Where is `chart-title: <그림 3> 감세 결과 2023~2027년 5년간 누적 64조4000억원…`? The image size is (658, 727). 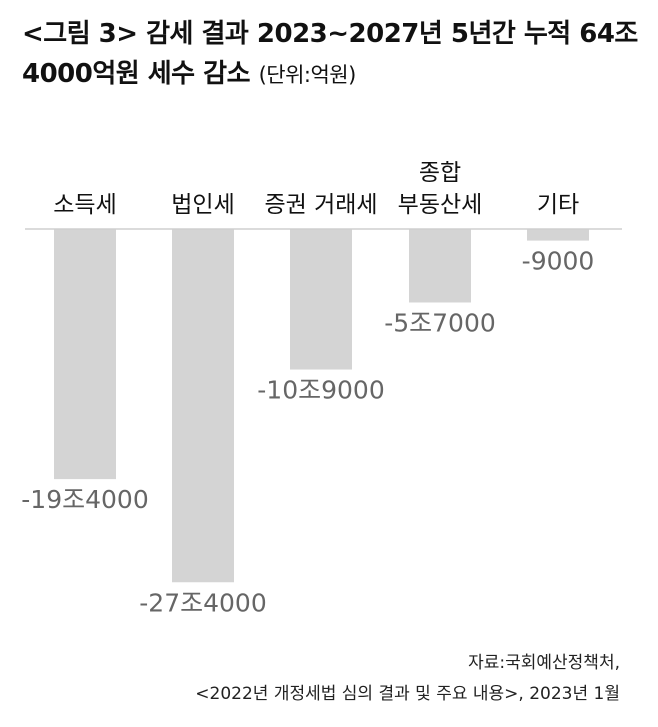
chart-title: <그림 3> 감세 결과 2023~2027년 5년간 누적 64조4000억원… is located at coordinates (330, 54).